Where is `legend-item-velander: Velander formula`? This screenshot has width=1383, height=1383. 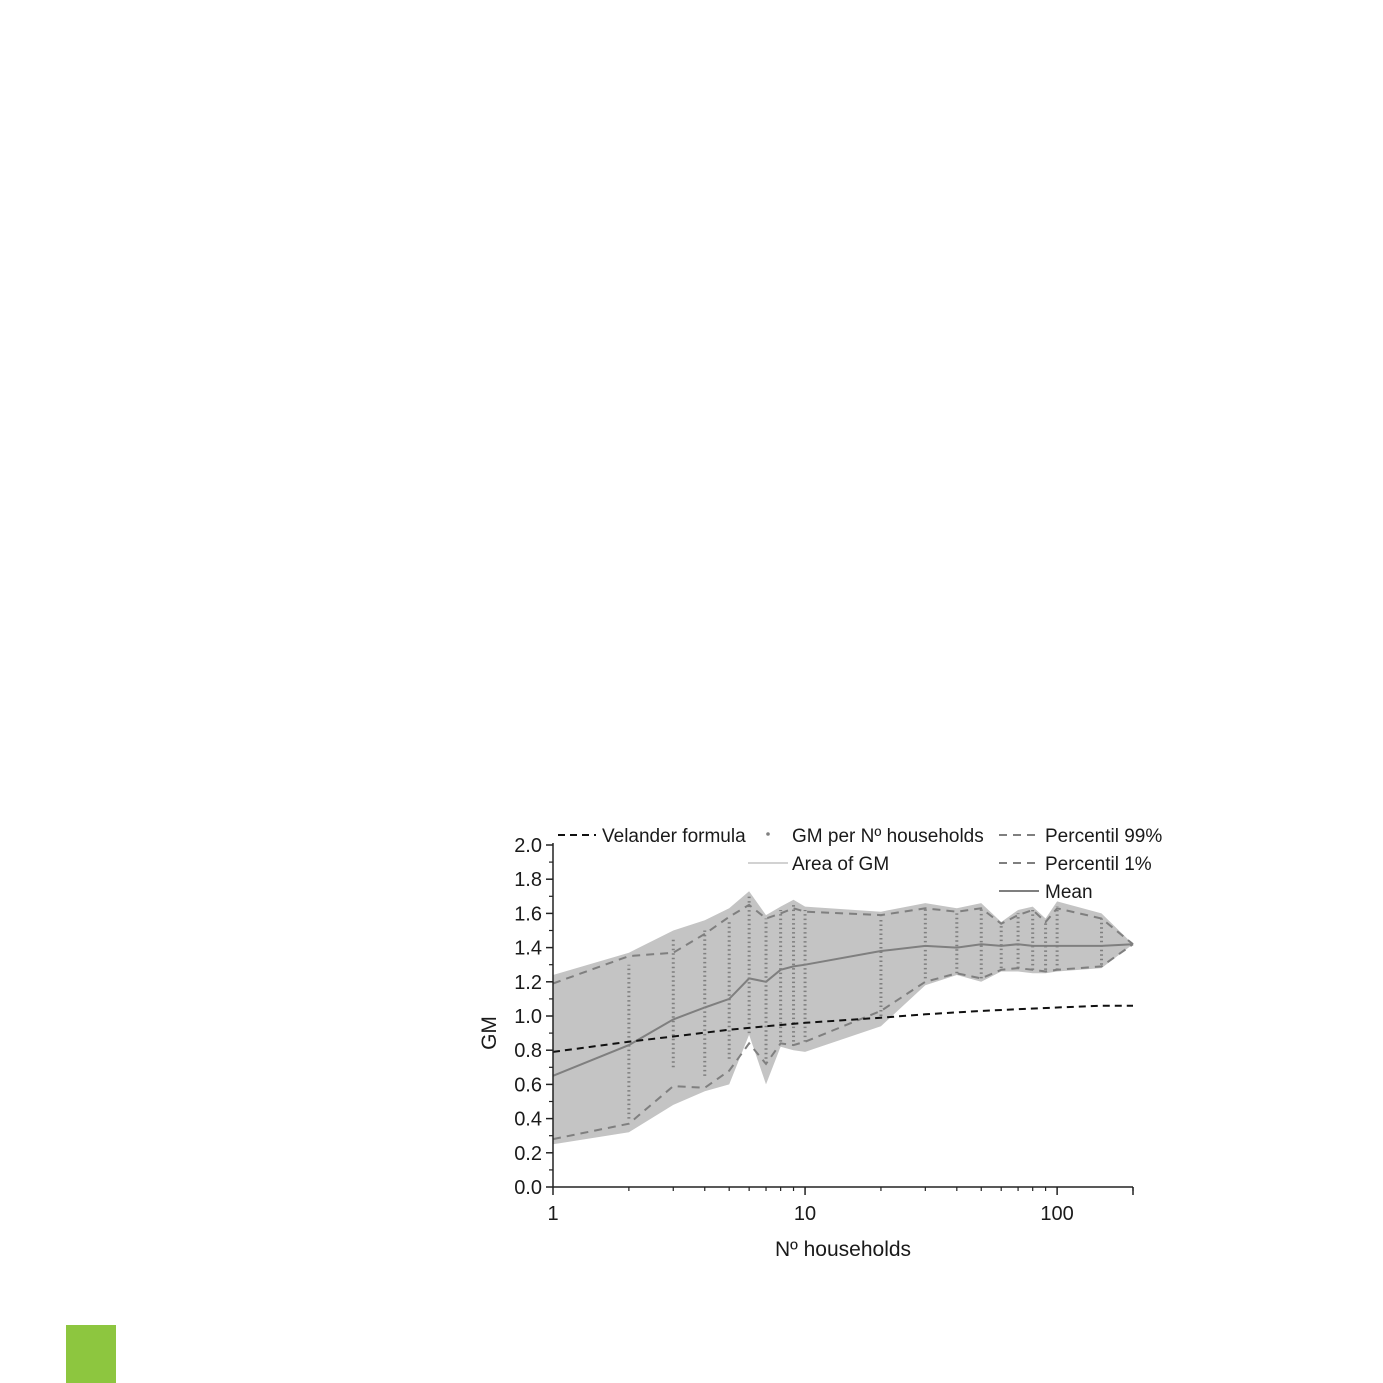
legend-item-velander: Velander formula is located at coordinates (652, 836).